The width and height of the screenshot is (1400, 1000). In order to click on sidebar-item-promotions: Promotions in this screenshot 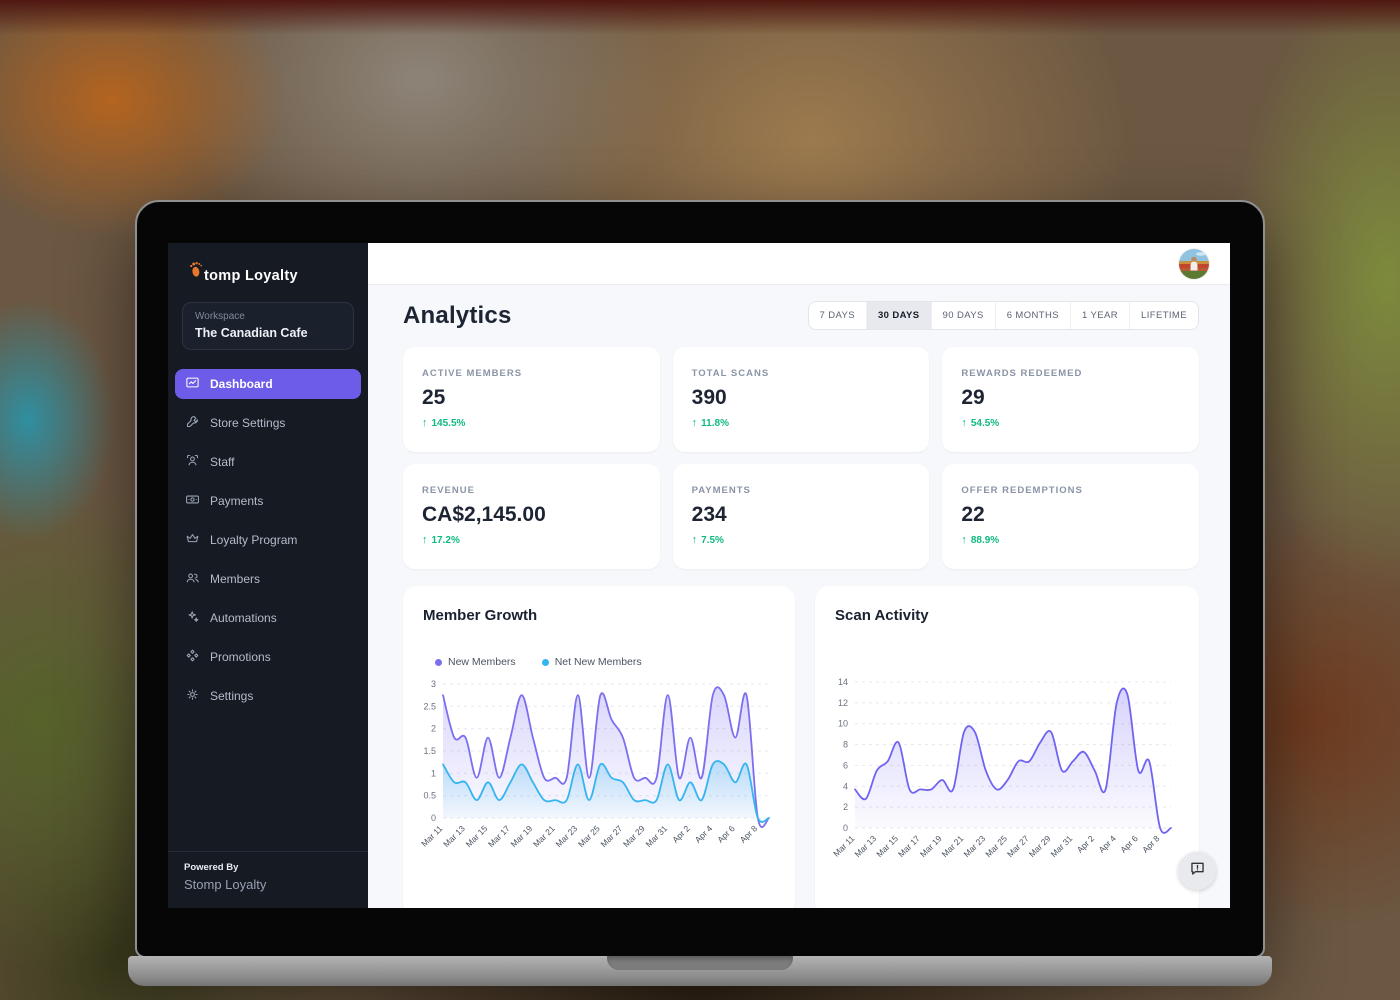, I will do `click(268, 657)`.